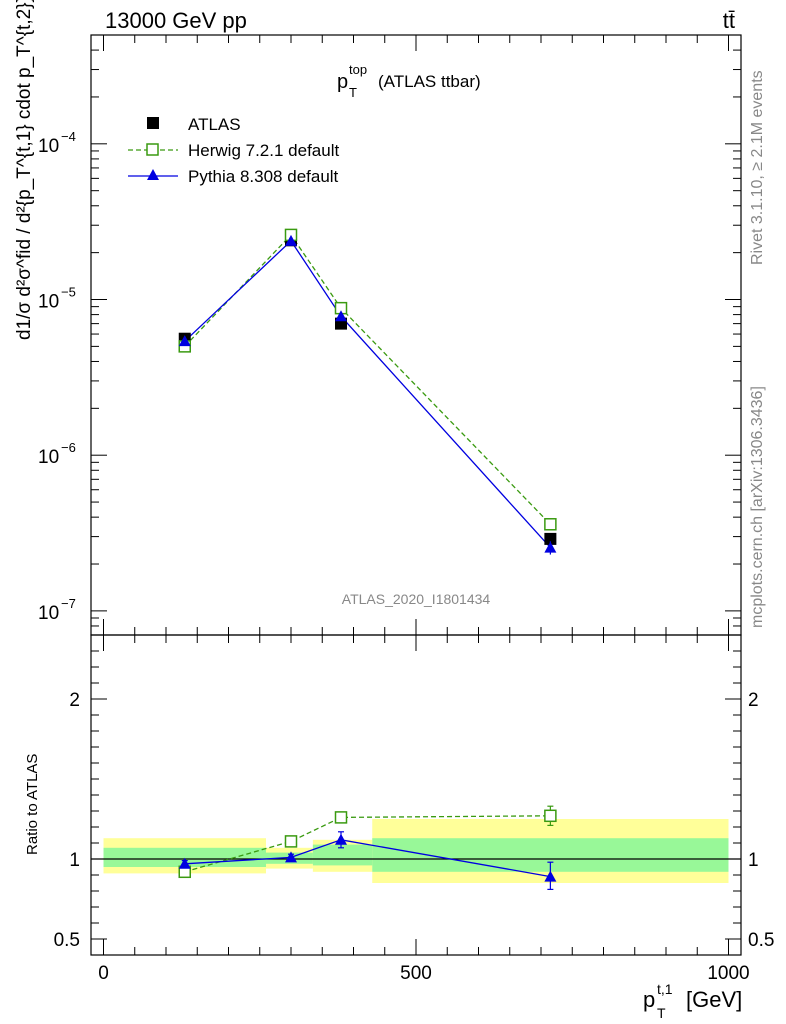 This screenshot has height=1024, width=786. I want to click on process-label: tt̄, so click(729, 20).